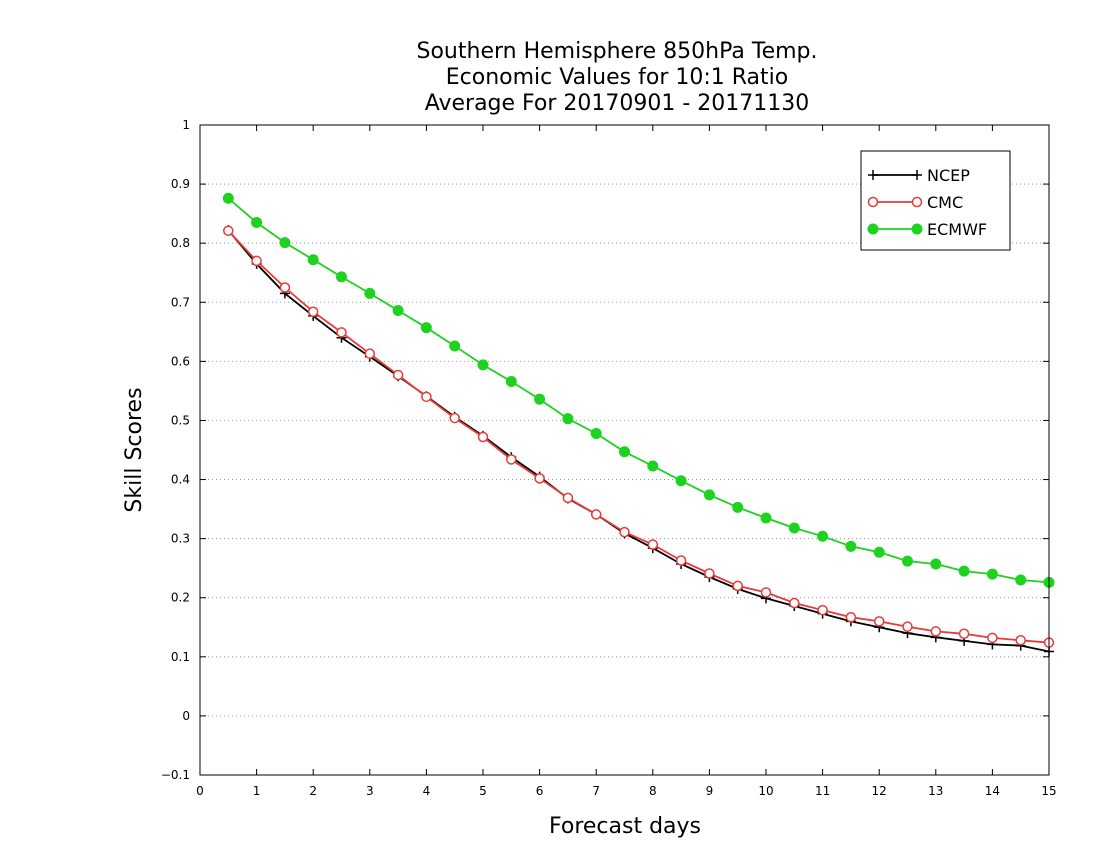 This screenshot has height=850, width=1100. I want to click on y-tick-label: 0.5, so click(180, 420).